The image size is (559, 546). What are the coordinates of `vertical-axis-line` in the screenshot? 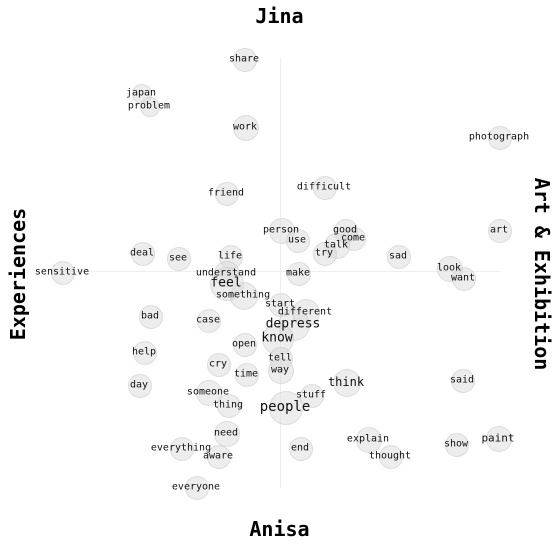 It's located at (280, 273).